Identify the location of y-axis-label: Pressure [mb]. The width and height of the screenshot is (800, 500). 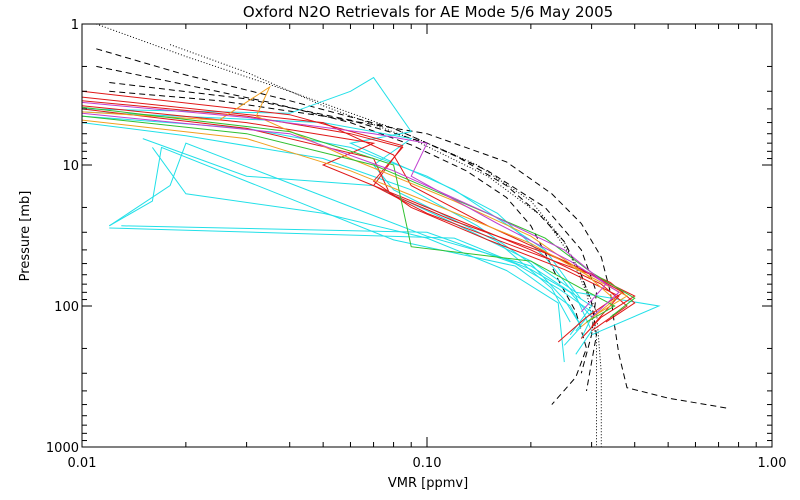
(25, 236).